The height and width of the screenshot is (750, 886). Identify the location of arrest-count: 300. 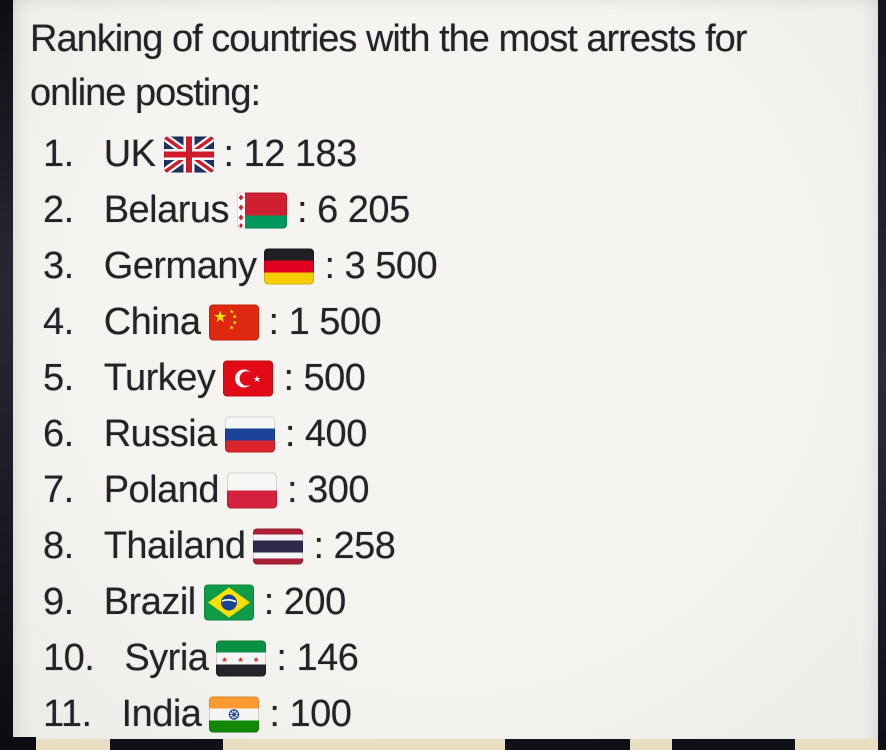
(338, 489).